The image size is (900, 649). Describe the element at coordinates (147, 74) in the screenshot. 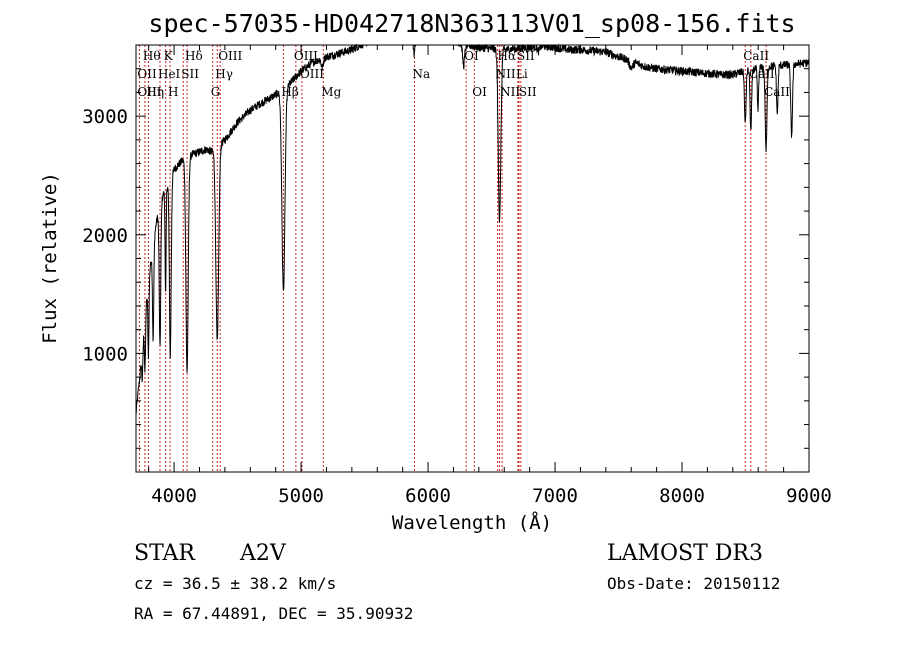

I see `line-marker-label: OII` at that location.